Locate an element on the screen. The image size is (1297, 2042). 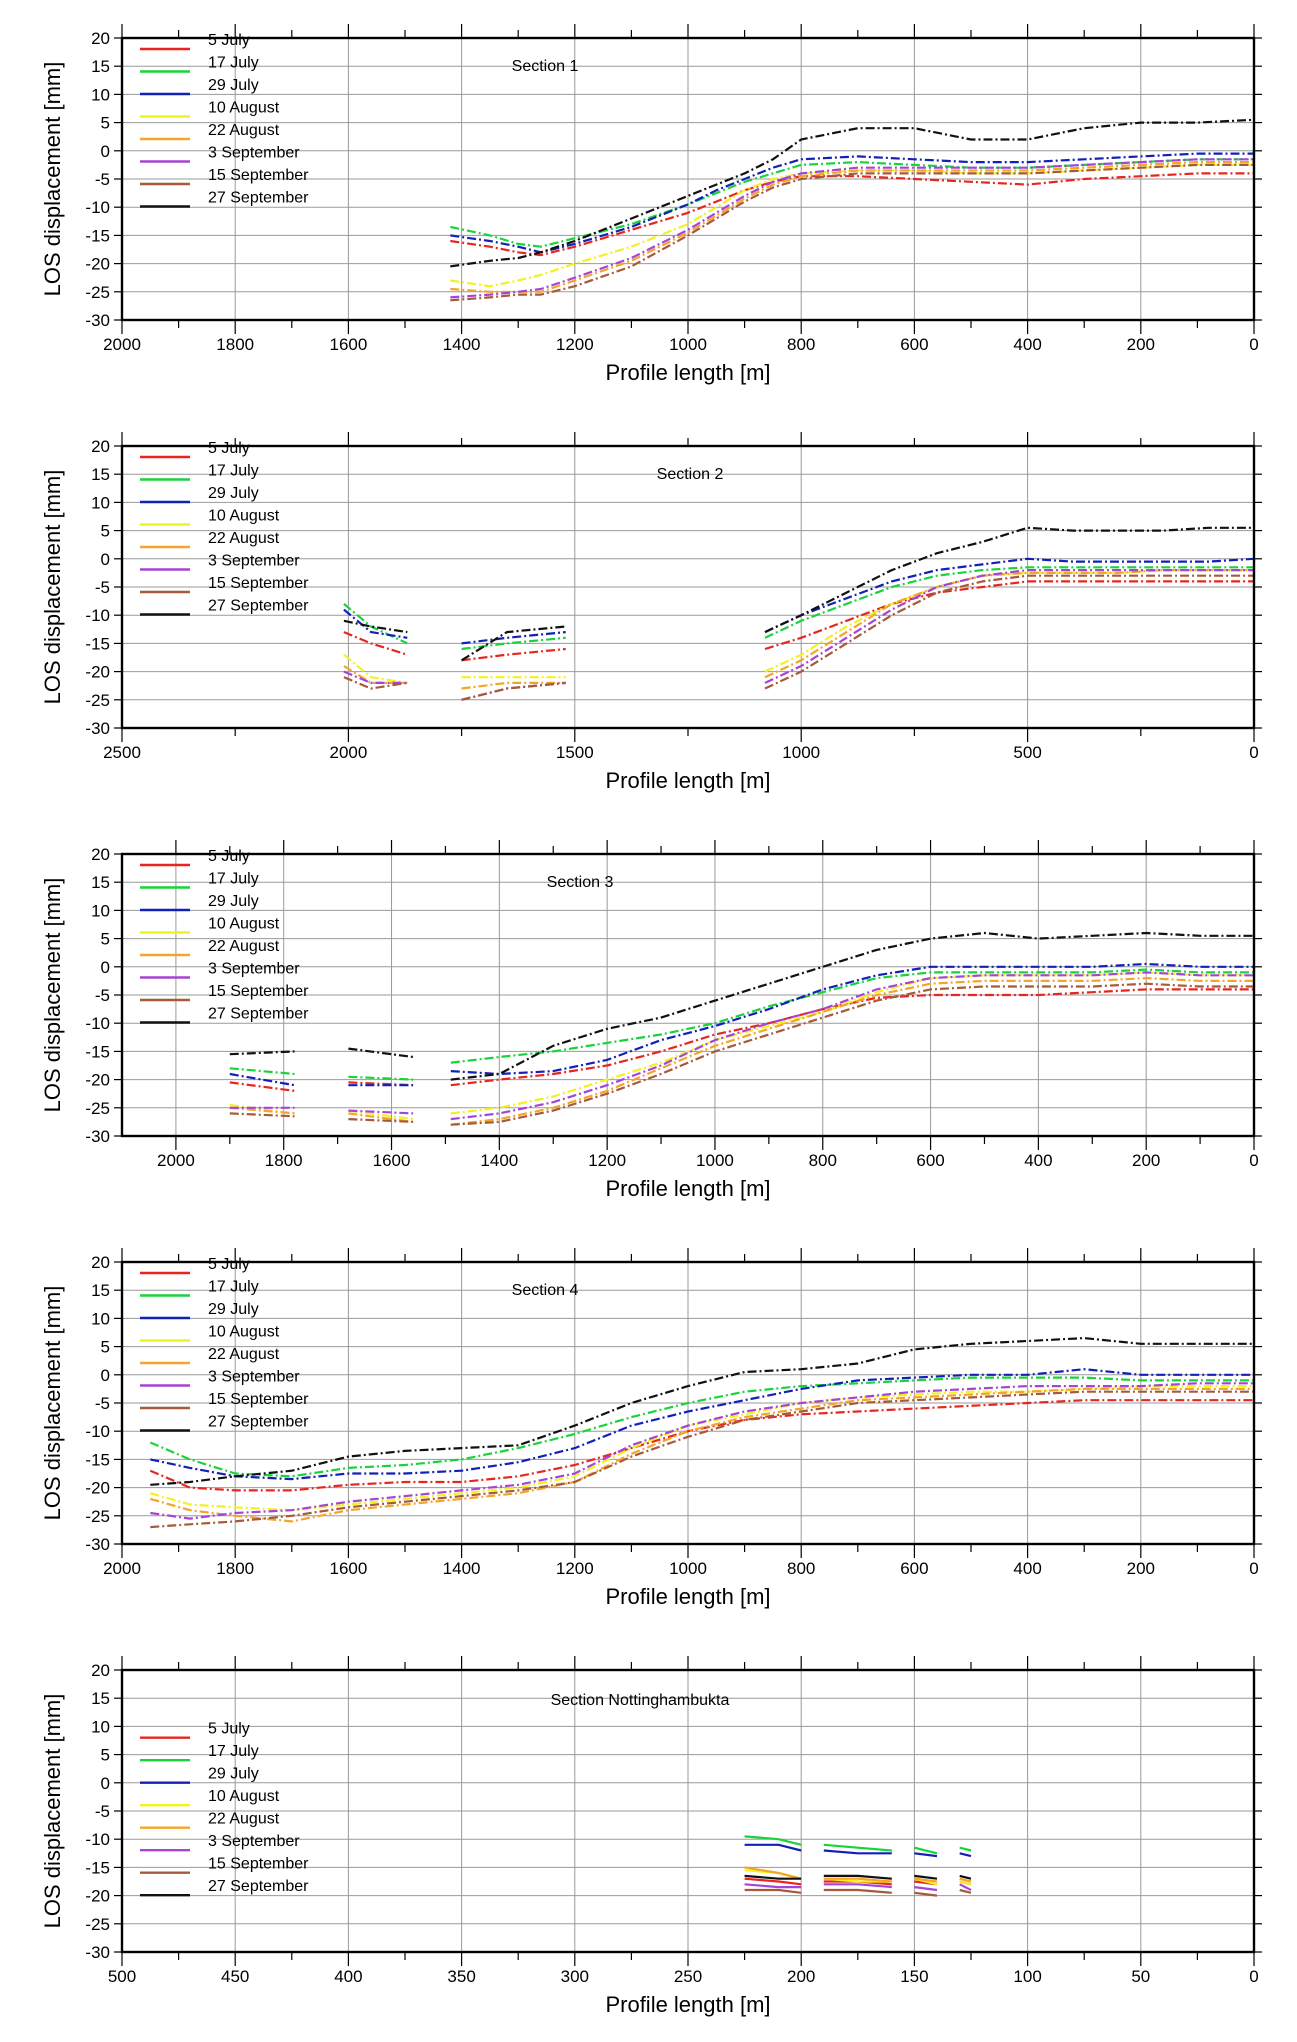
x-tick-label: 1000 is located at coordinates (801, 752).